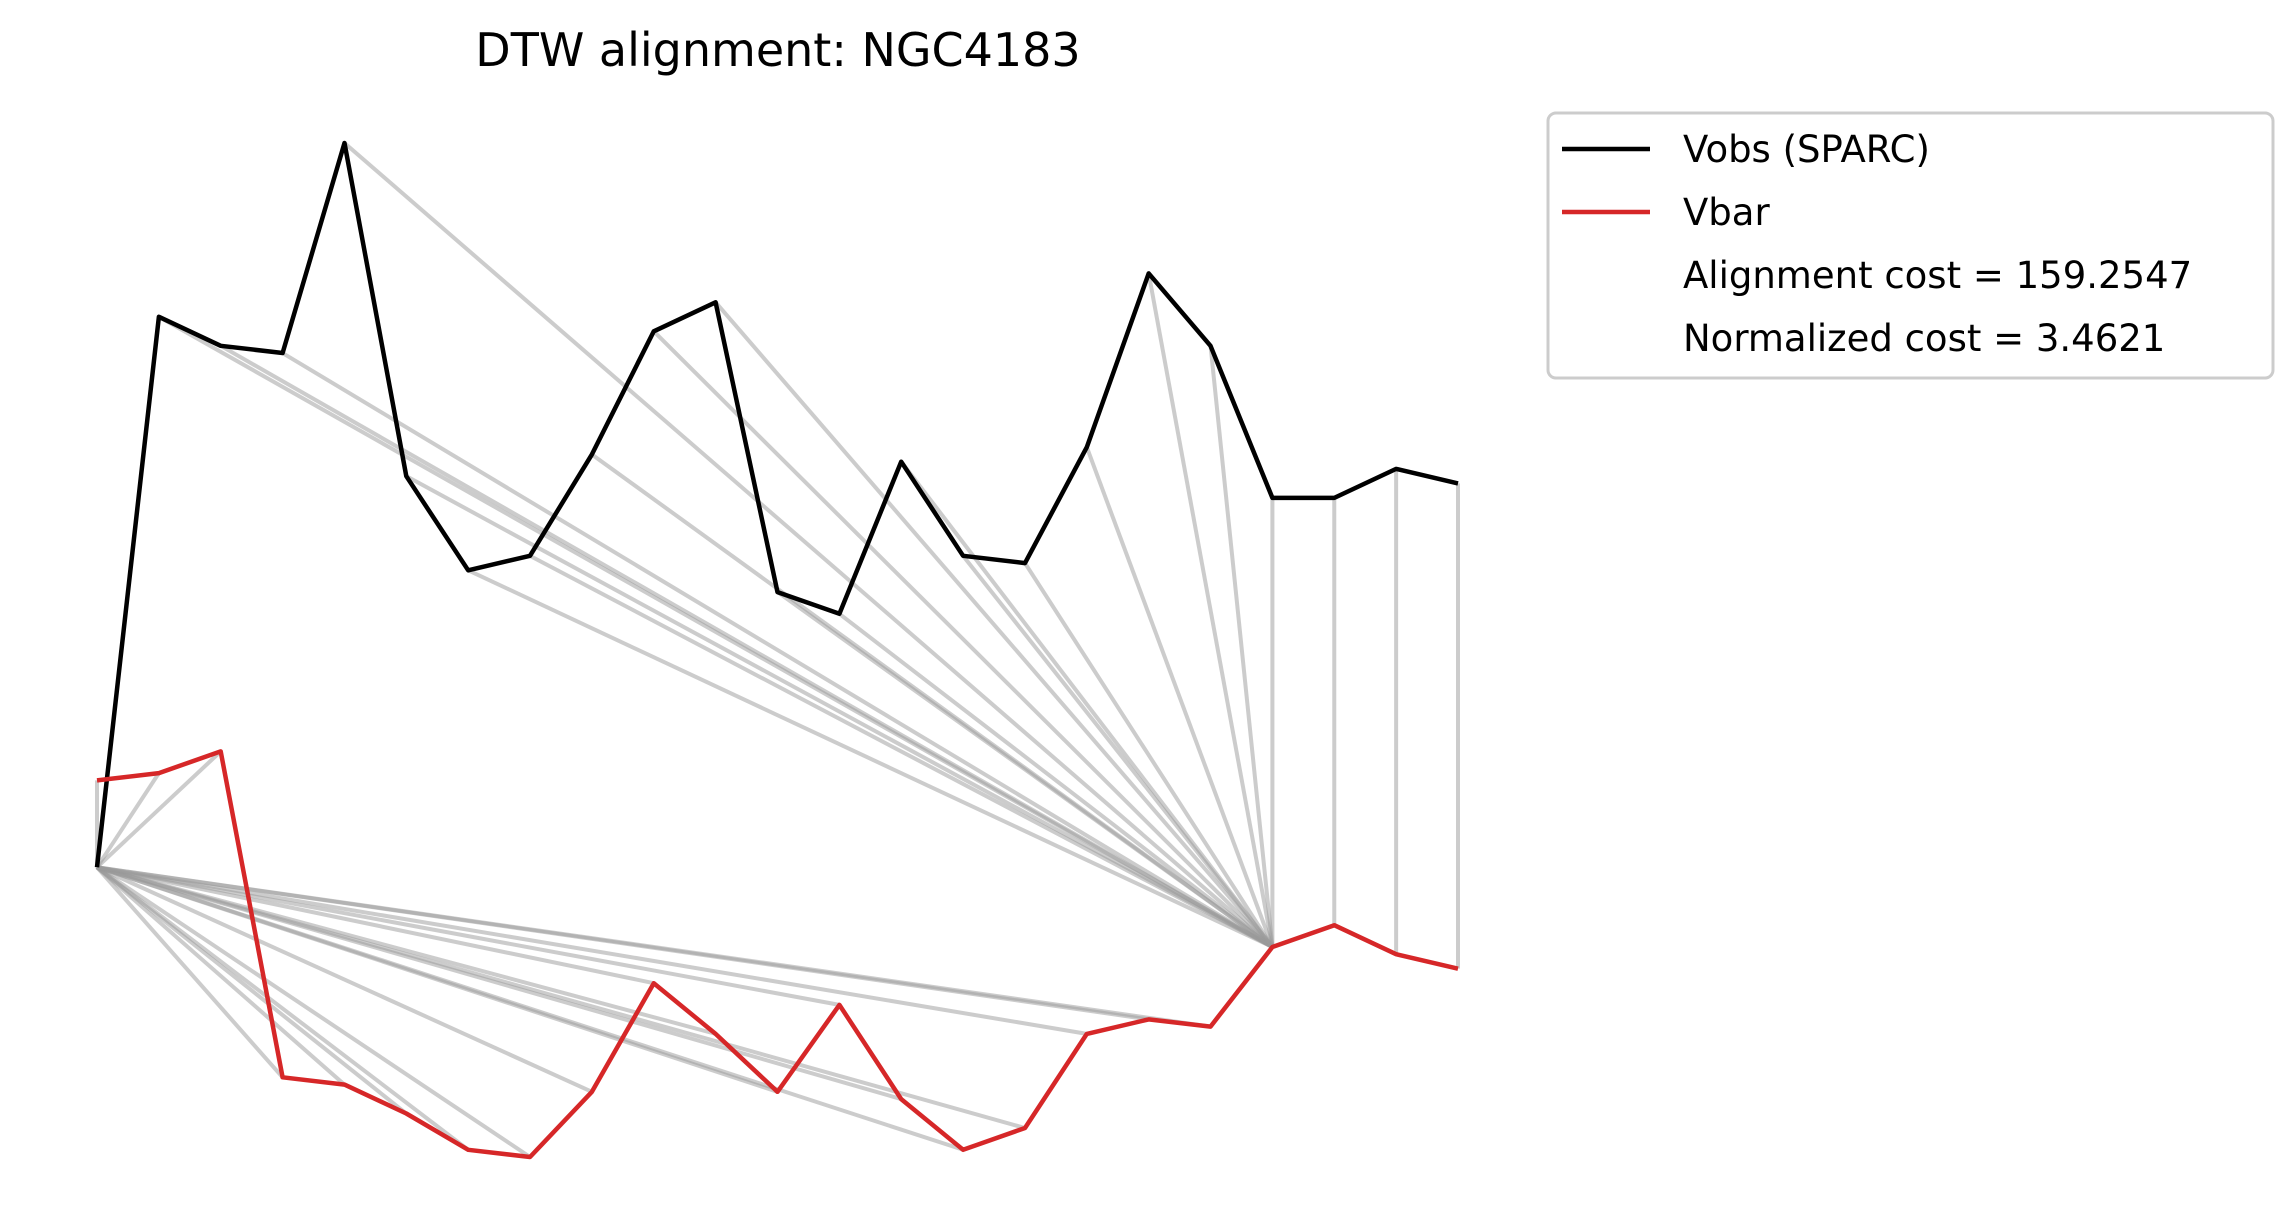 This screenshot has height=1231, width=2291. What do you see at coordinates (1806, 149) in the screenshot?
I see `legend-label-0: Vobs (SPARC)` at bounding box center [1806, 149].